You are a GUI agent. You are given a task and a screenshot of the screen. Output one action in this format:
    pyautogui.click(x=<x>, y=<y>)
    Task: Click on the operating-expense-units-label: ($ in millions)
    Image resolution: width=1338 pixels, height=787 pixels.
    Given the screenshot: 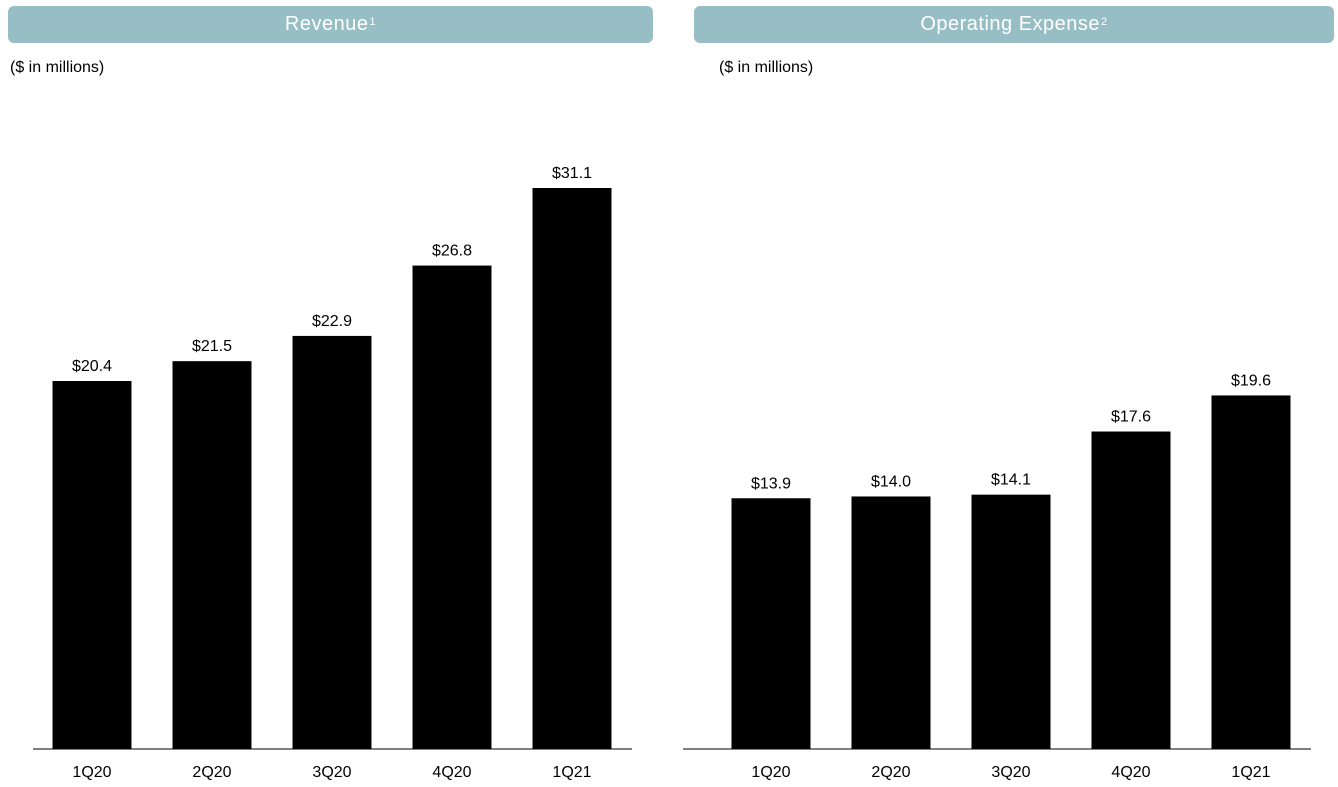 What is the action you would take?
    pyautogui.click(x=766, y=67)
    